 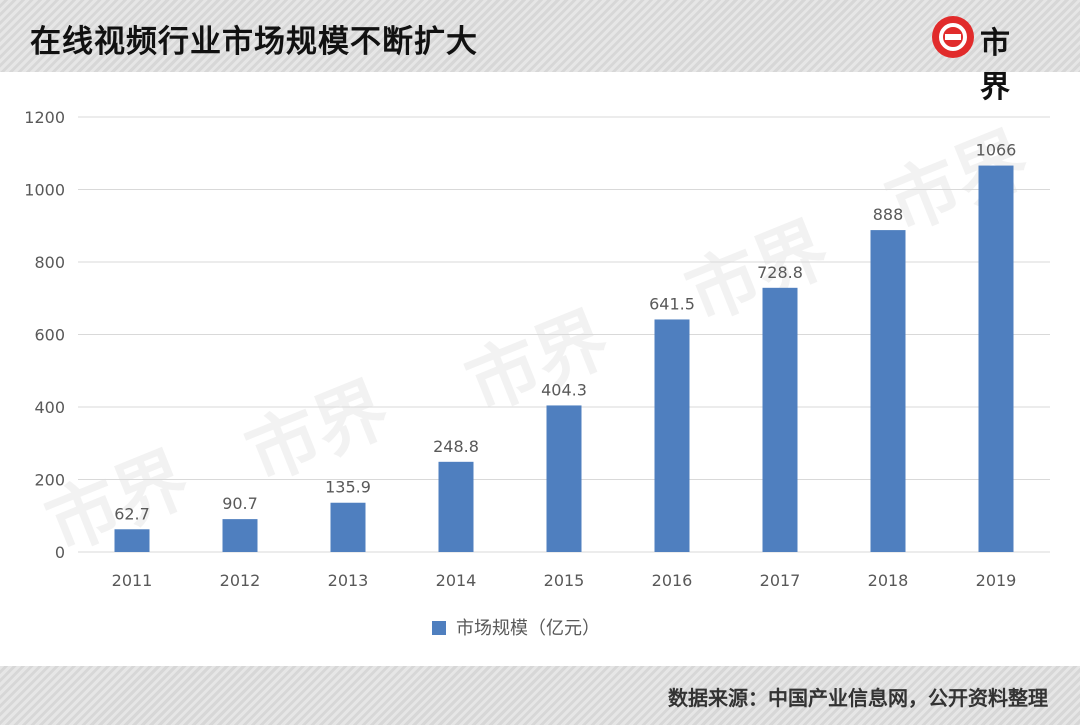 What do you see at coordinates (780, 580) in the screenshot?
I see `x-tick-label: 2017` at bounding box center [780, 580].